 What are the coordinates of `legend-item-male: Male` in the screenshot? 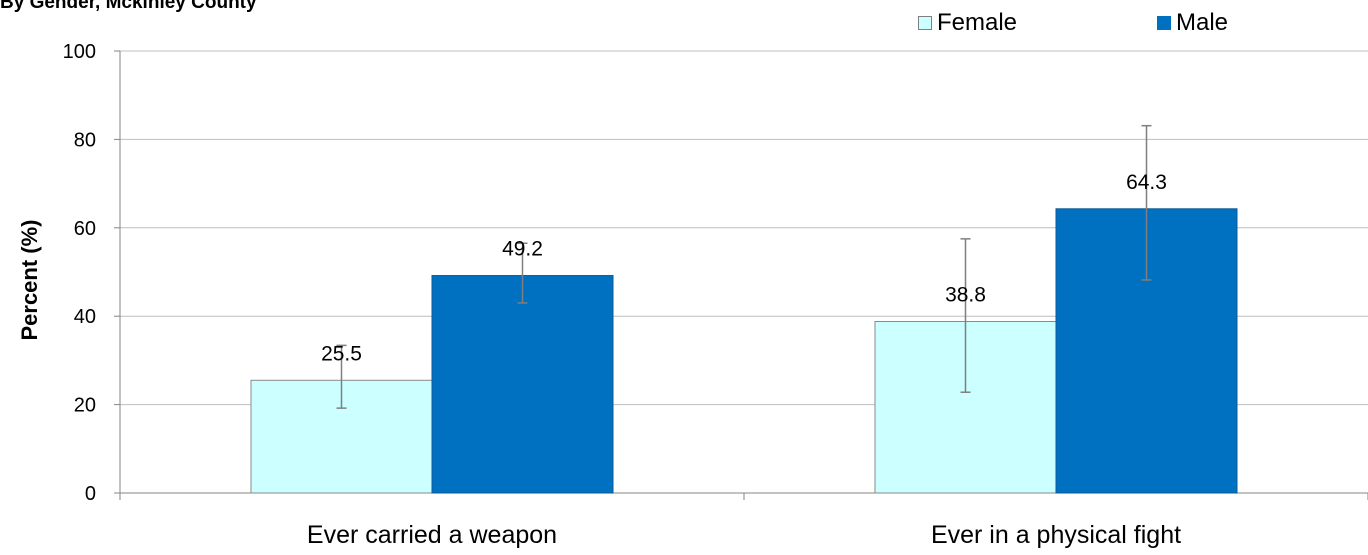 It's located at (1192, 23).